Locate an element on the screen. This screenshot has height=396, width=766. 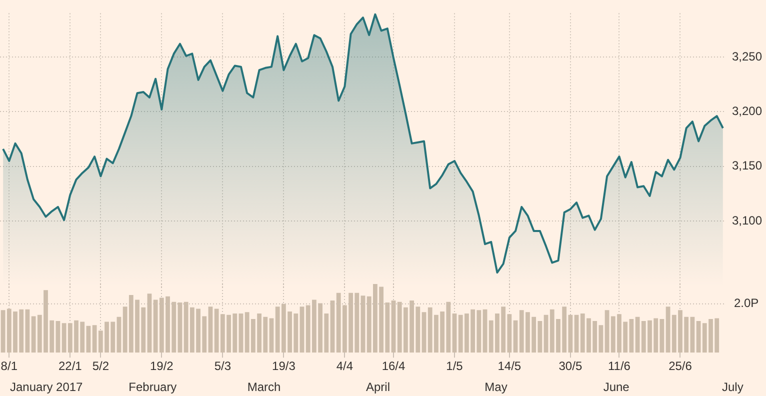
y-tick-label: 3,150 is located at coordinates (747, 165).